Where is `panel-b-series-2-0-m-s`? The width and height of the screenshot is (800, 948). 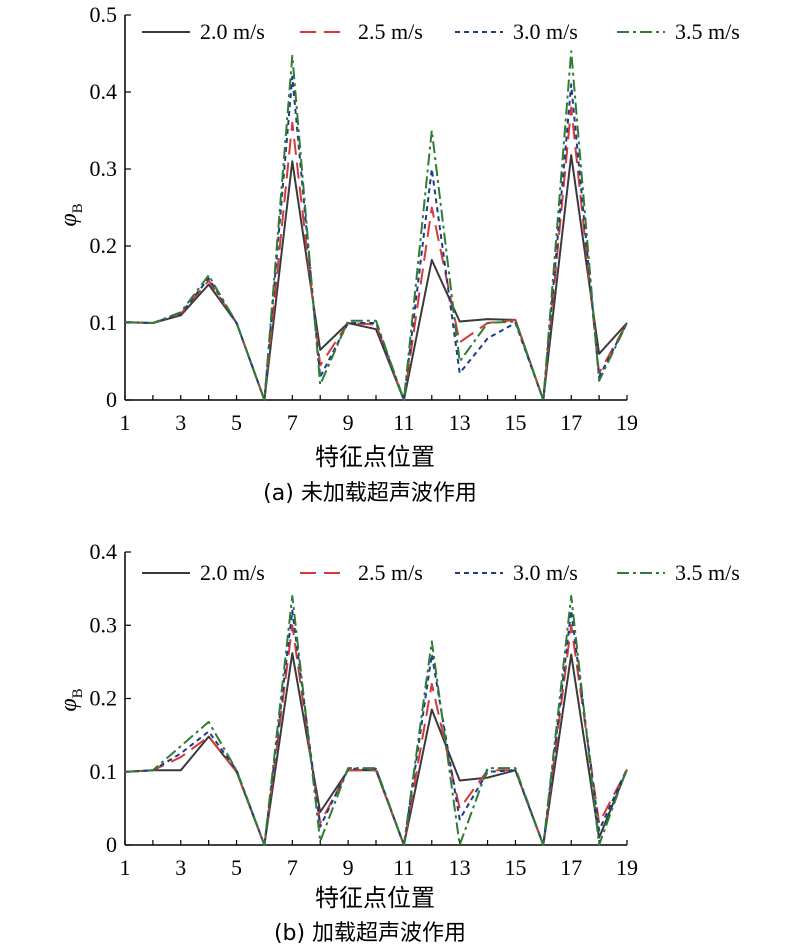
panel-b-series-2-0-m-s is located at coordinates (376, 749).